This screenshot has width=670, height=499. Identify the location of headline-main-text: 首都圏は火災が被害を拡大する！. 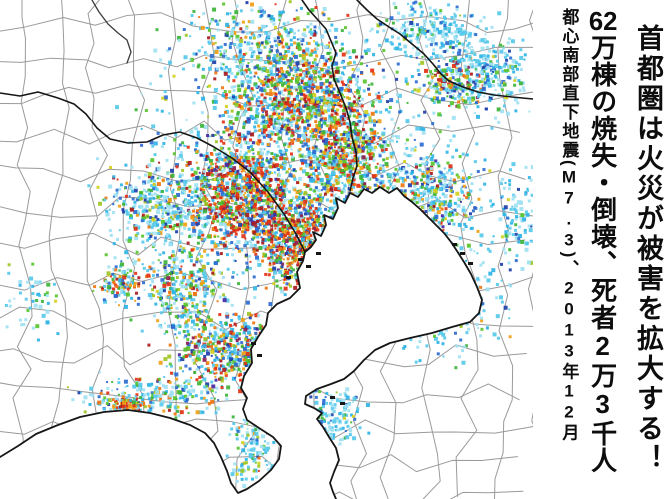
(648, 249).